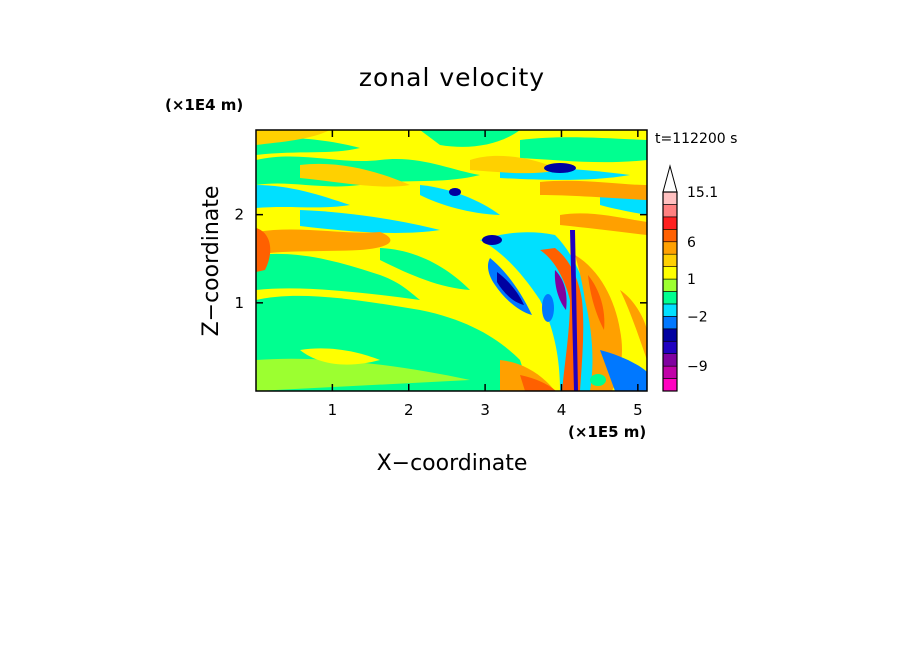  Describe the element at coordinates (670, 178) in the screenshot. I see `colorbar-overflow-arrow` at that location.